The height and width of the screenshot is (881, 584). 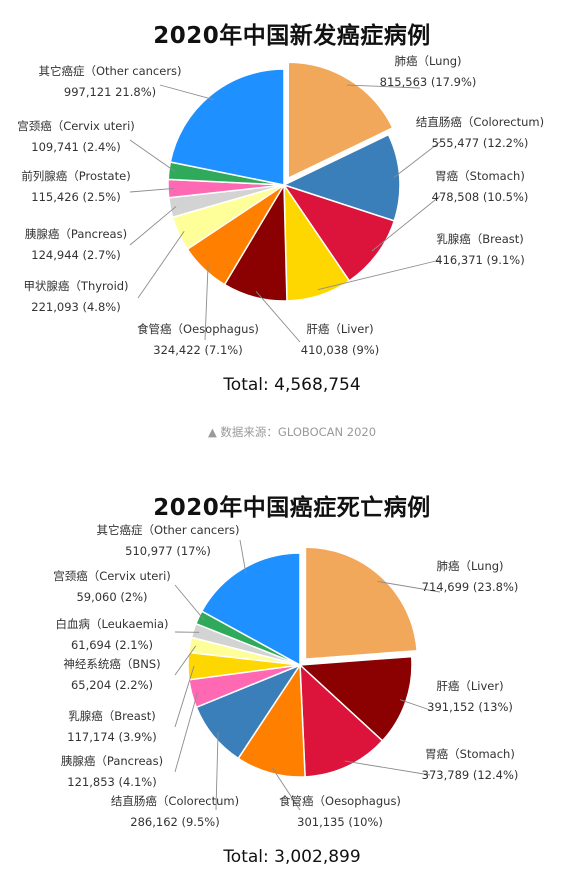 I want to click on slice-value-label: 117,174 (3.9%), so click(x=111, y=737).